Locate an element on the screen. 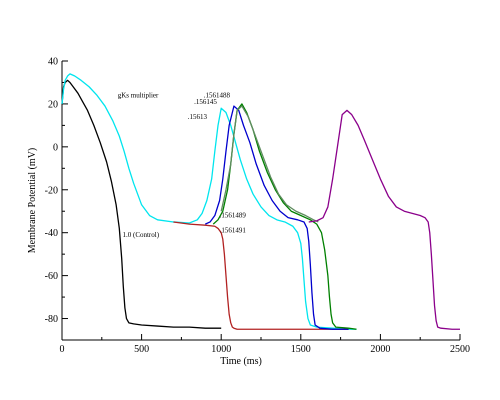 Image resolution: width=500 pixels, height=400 pixels. x-tick-label: 2000 is located at coordinates (380, 349).